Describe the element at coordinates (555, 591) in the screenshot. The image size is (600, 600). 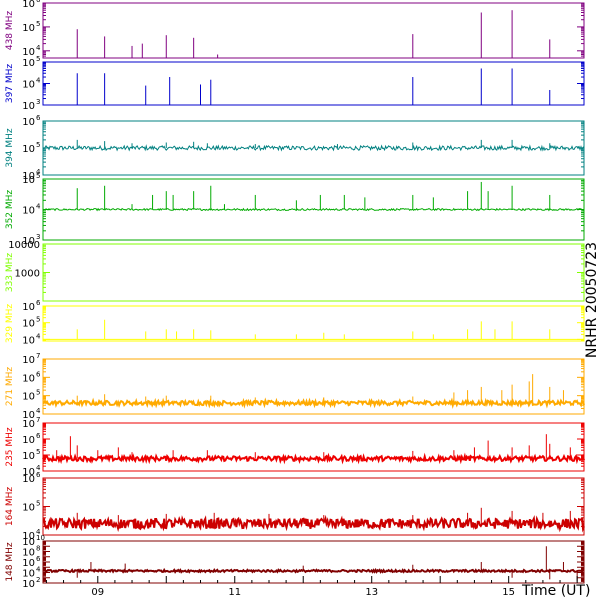
I see `x-axis-label: Time (UT)` at that location.